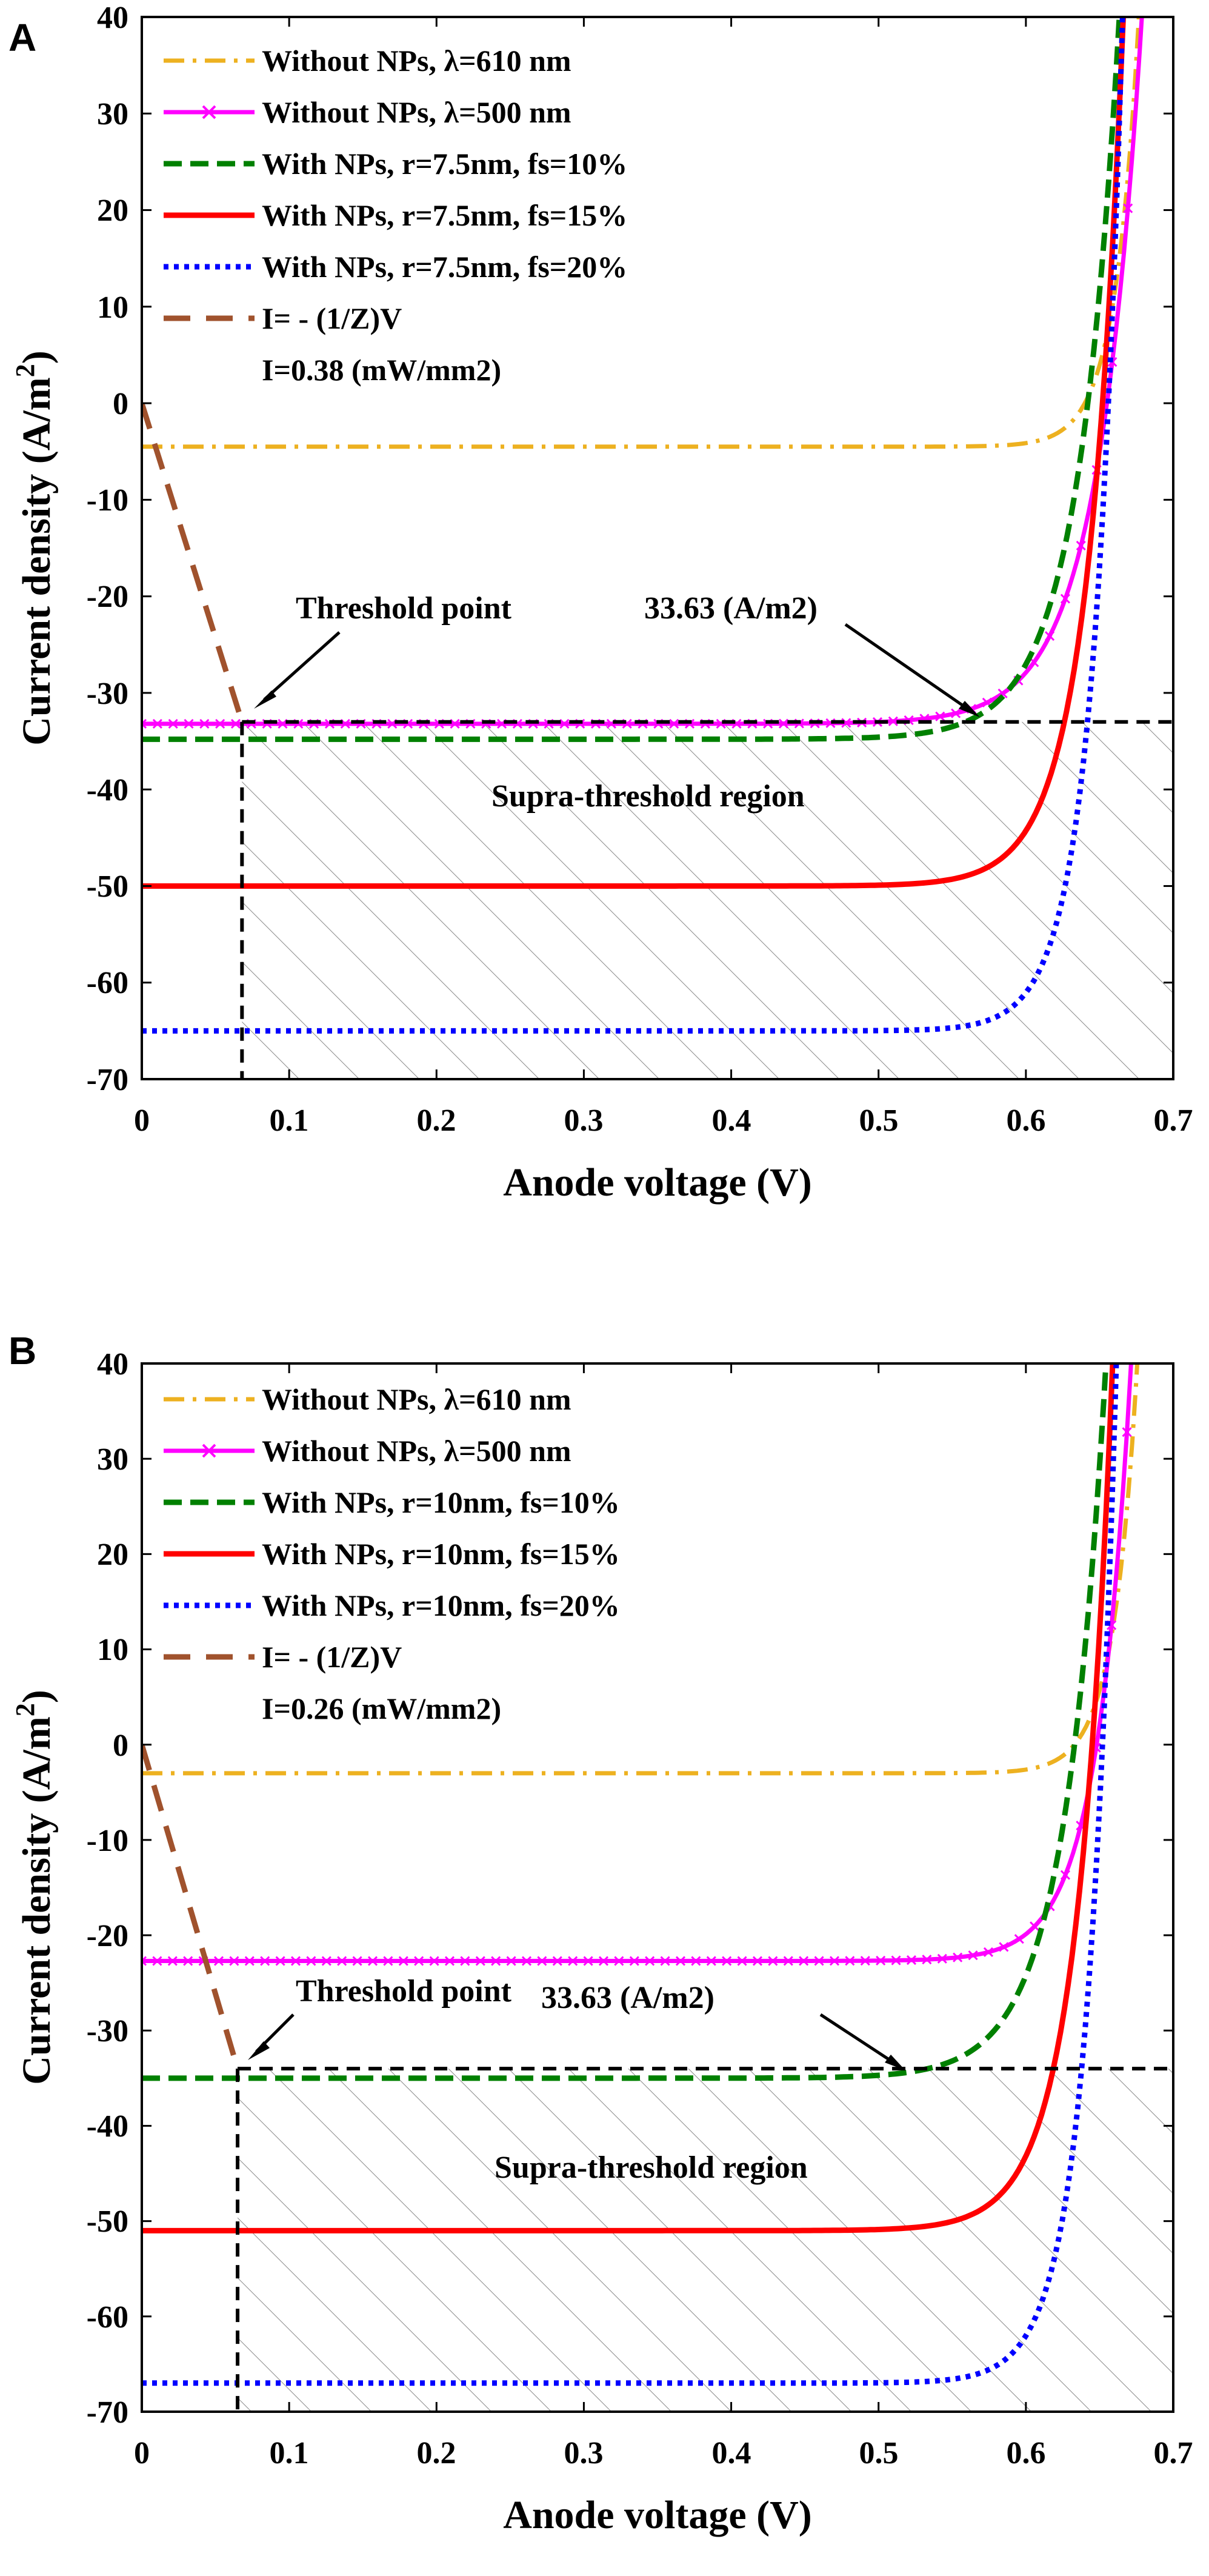  What do you see at coordinates (34, 1887) in the screenshot?
I see `y-axis-label: Current density (A/m2)` at bounding box center [34, 1887].